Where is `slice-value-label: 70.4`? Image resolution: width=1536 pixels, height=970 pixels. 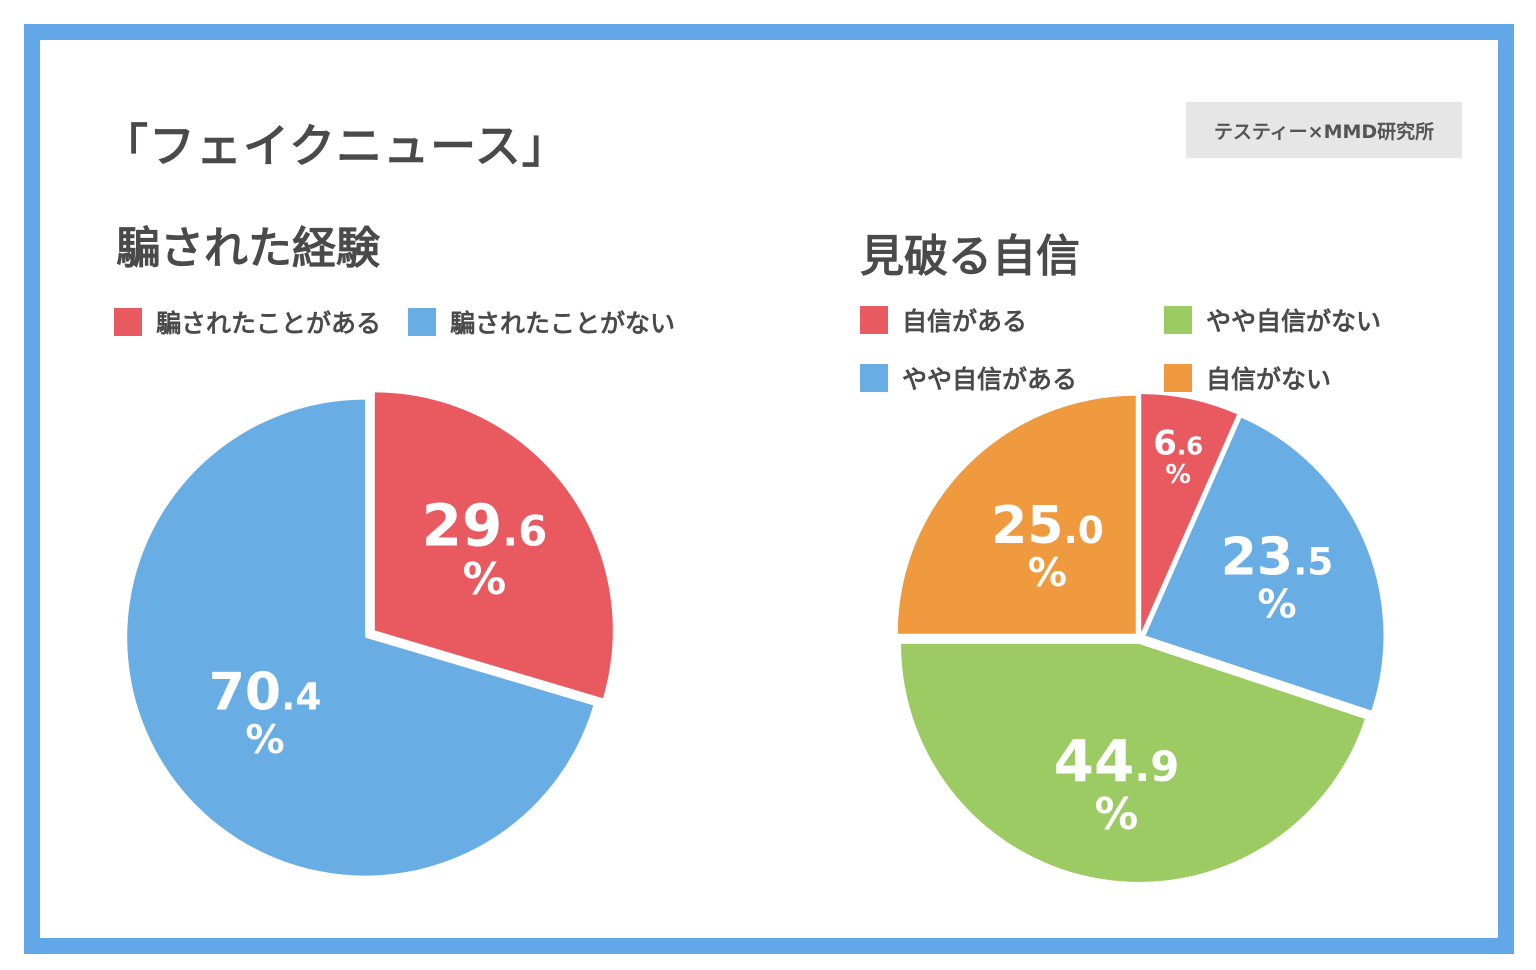
slice-value-label: 70.4 is located at coordinates (265, 693).